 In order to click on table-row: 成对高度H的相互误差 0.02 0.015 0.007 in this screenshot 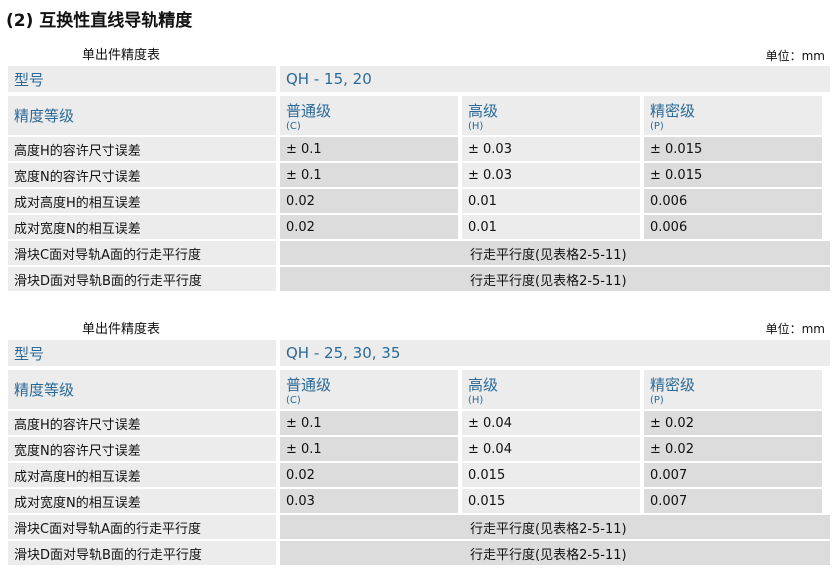, I will do `click(419, 475)`.